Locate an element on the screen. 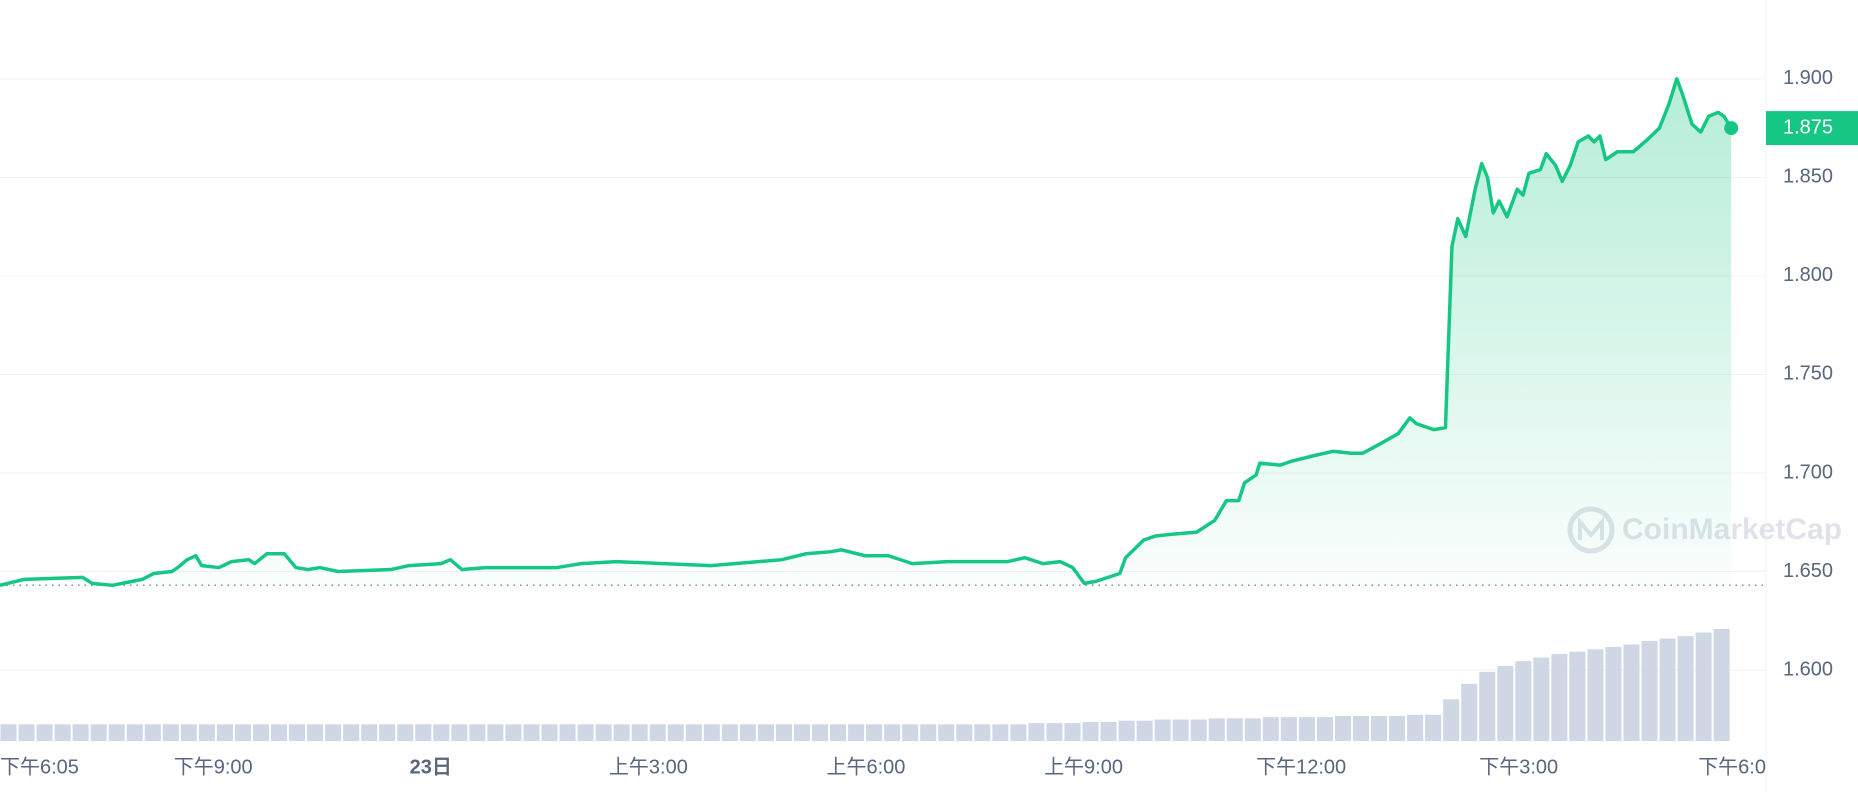 The image size is (1858, 792). x-tick-label: 下午3:00 is located at coordinates (1518, 766).